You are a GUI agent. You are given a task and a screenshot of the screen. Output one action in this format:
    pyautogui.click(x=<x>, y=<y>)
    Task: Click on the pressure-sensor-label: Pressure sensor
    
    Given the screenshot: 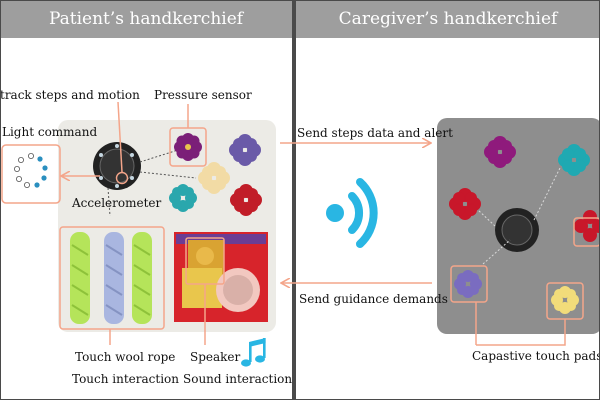 What is the action you would take?
    pyautogui.click(x=203, y=95)
    